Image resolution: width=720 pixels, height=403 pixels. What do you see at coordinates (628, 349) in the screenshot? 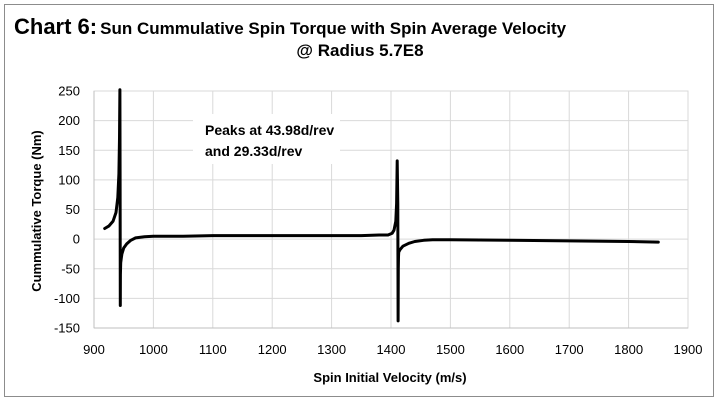
I see `x-tick-label: 1800` at bounding box center [628, 349].